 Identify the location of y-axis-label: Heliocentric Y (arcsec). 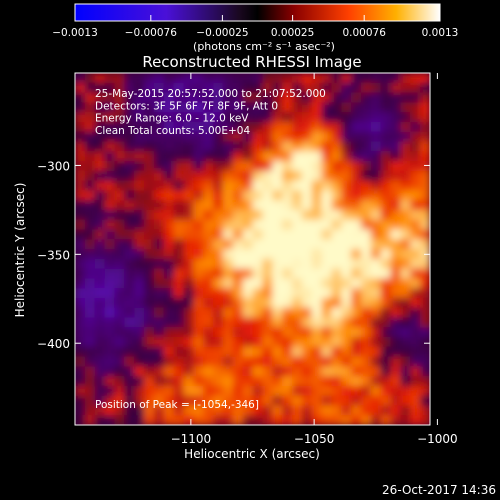
(20, 250).